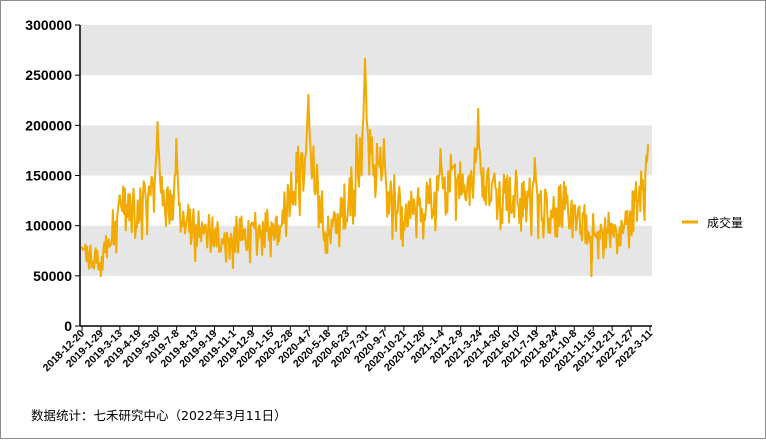 The image size is (766, 440). Describe the element at coordinates (48, 176) in the screenshot. I see `y-tick-label: 150000` at that location.